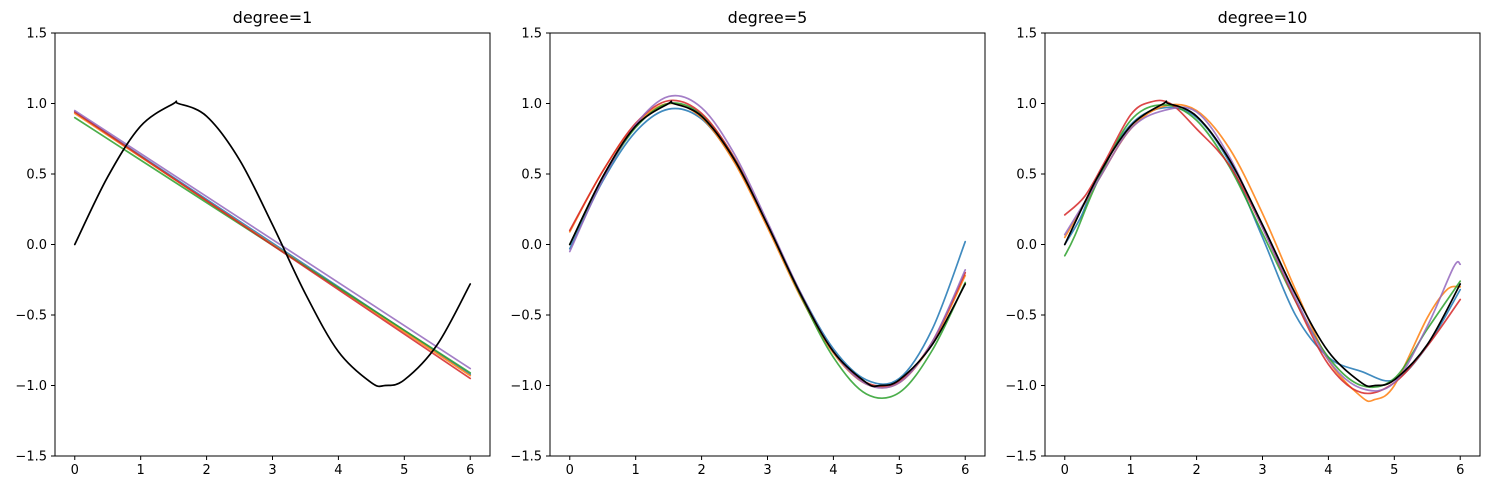 The height and width of the screenshot is (490, 1490). Describe the element at coordinates (768, 17) in the screenshot. I see `subplot-title: degree=5` at that location.